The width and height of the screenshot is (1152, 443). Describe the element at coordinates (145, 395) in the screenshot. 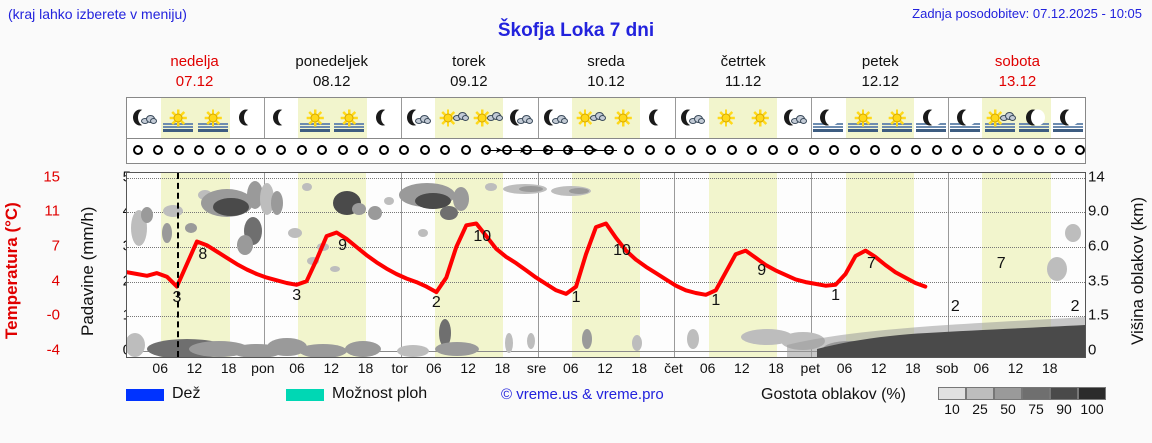

I see `rain-legend-swatch` at that location.